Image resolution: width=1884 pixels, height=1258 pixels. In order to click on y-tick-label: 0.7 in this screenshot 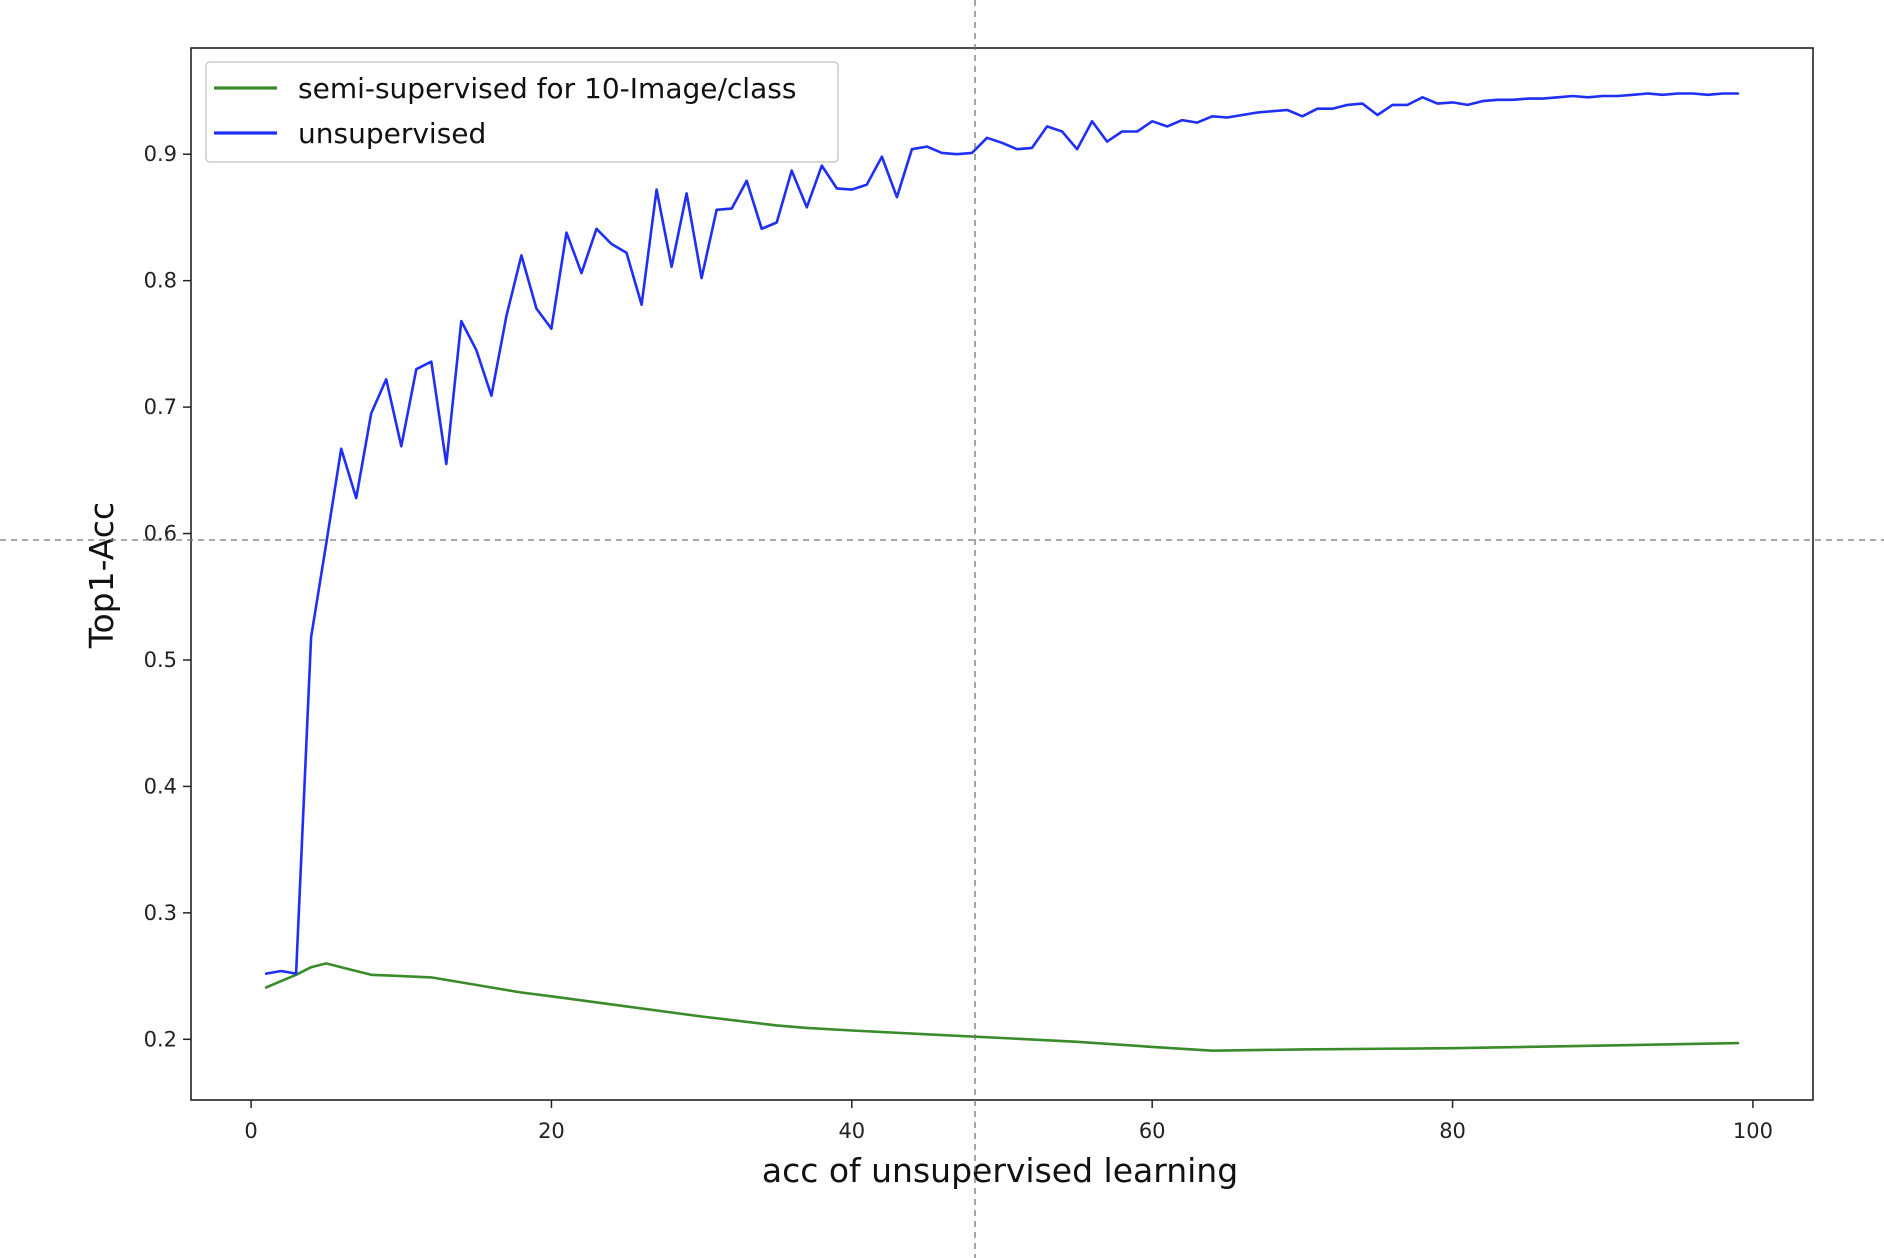, I will do `click(160, 407)`.